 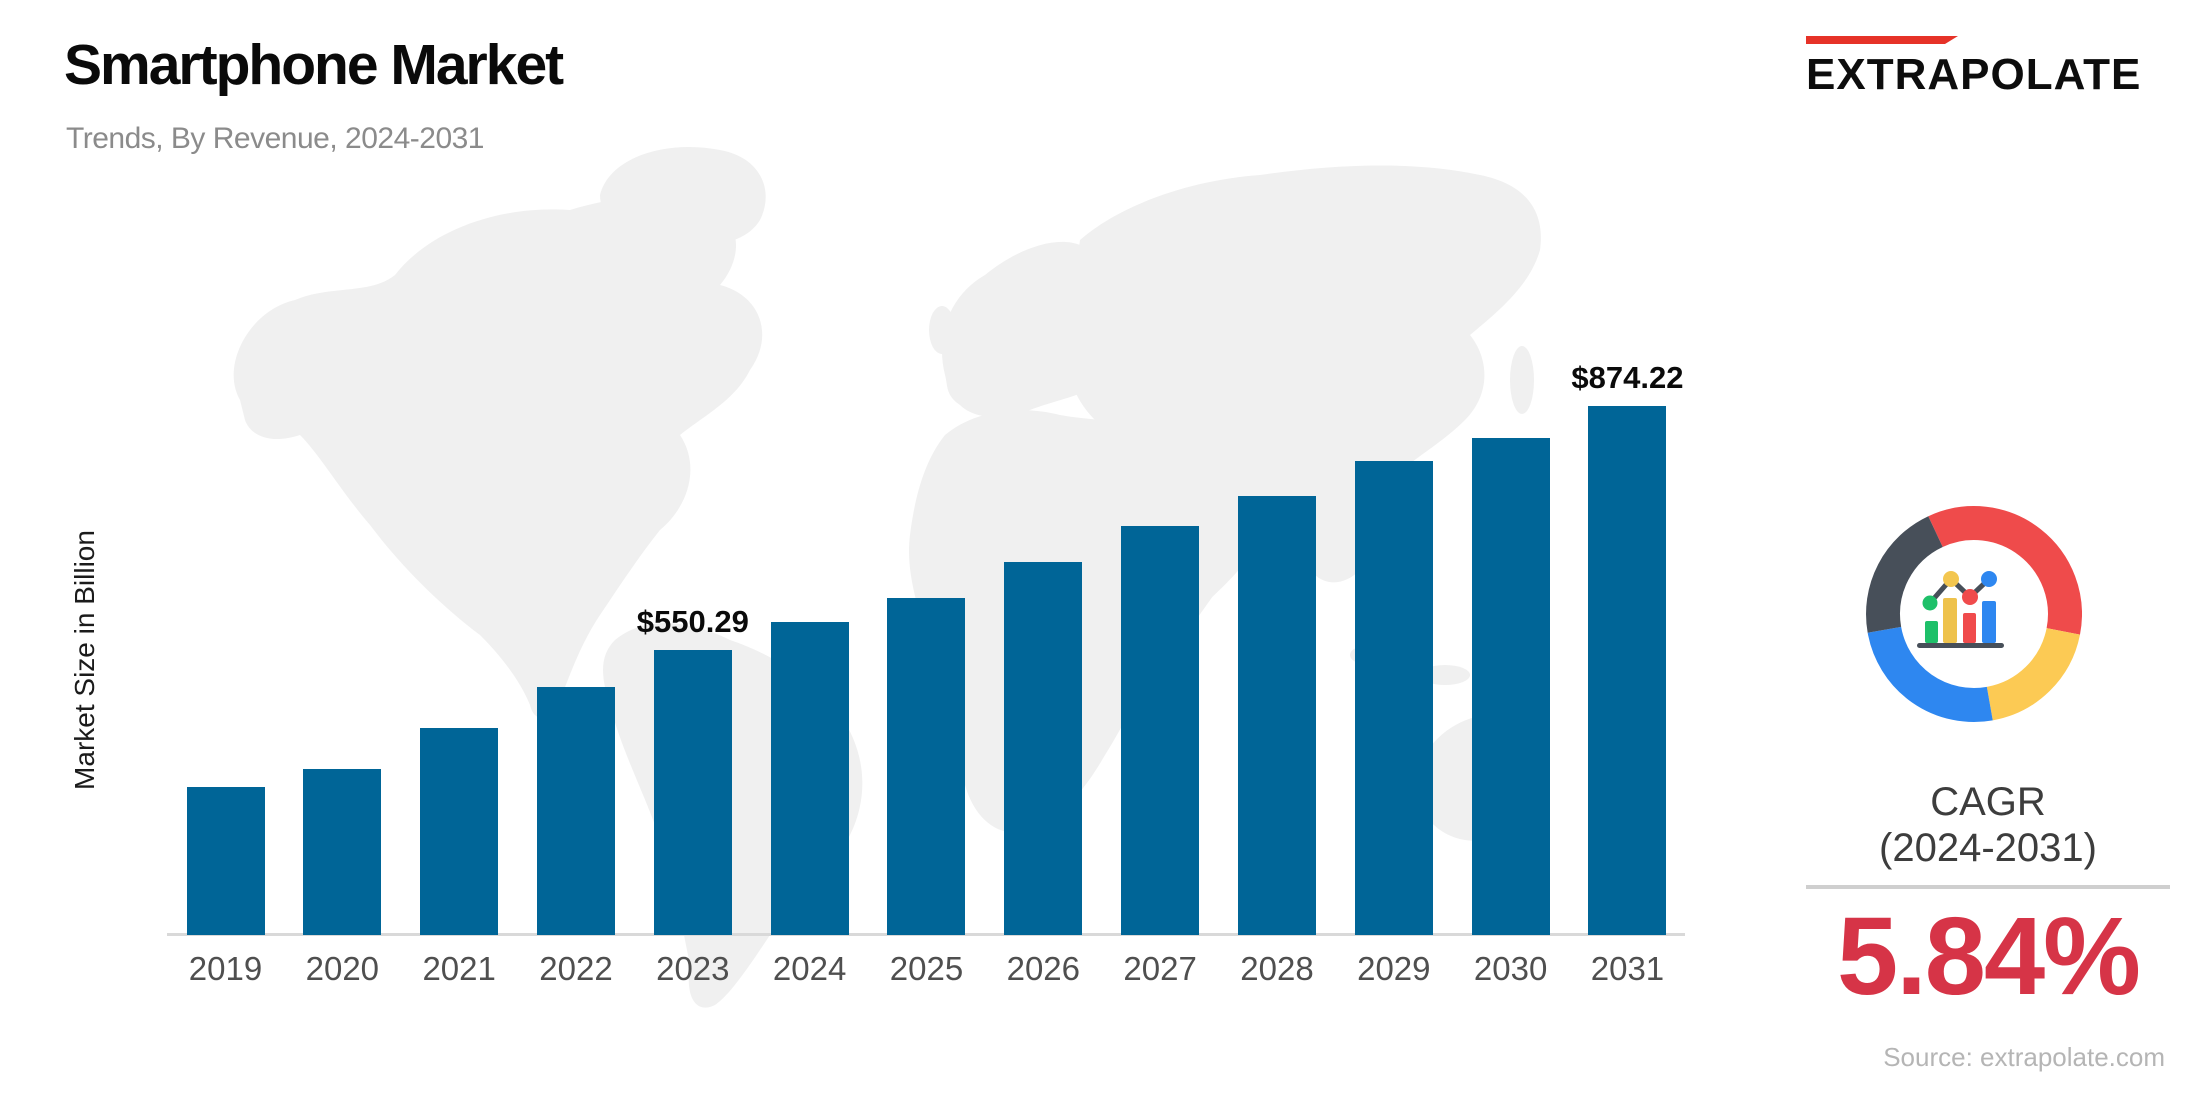 I want to click on page-subtitle: Trends, By Revenue, 2024-2031, so click(x=275, y=138).